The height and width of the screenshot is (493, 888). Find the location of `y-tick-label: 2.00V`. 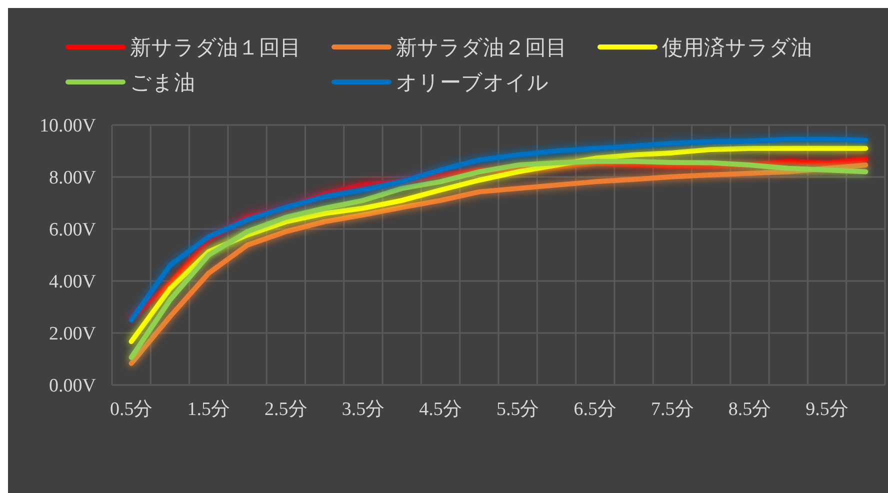

y-tick-label: 2.00V is located at coordinates (72, 334).